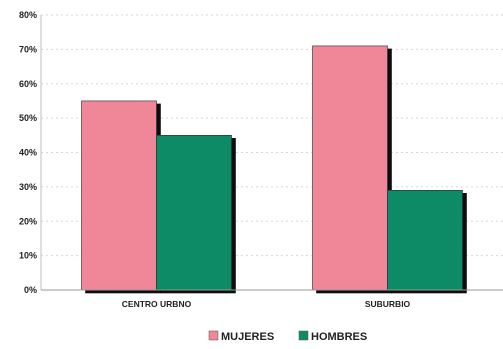 This screenshot has width=503, height=349. I want to click on x-tick-label: CENTRO URBNO, so click(157, 304).